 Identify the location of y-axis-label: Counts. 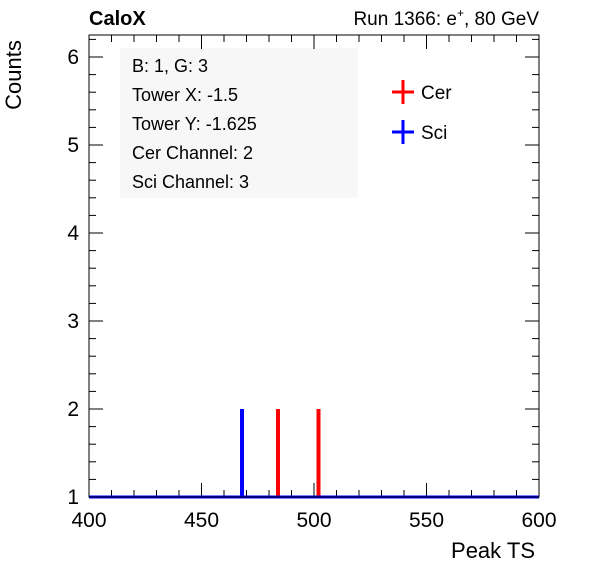
(13, 75).